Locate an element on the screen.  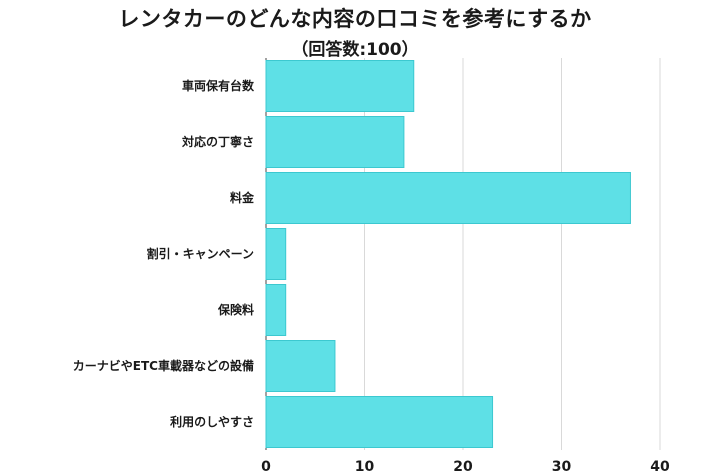
category-label-6: カーナビやETC車載器などの設備 is located at coordinates (163, 365).